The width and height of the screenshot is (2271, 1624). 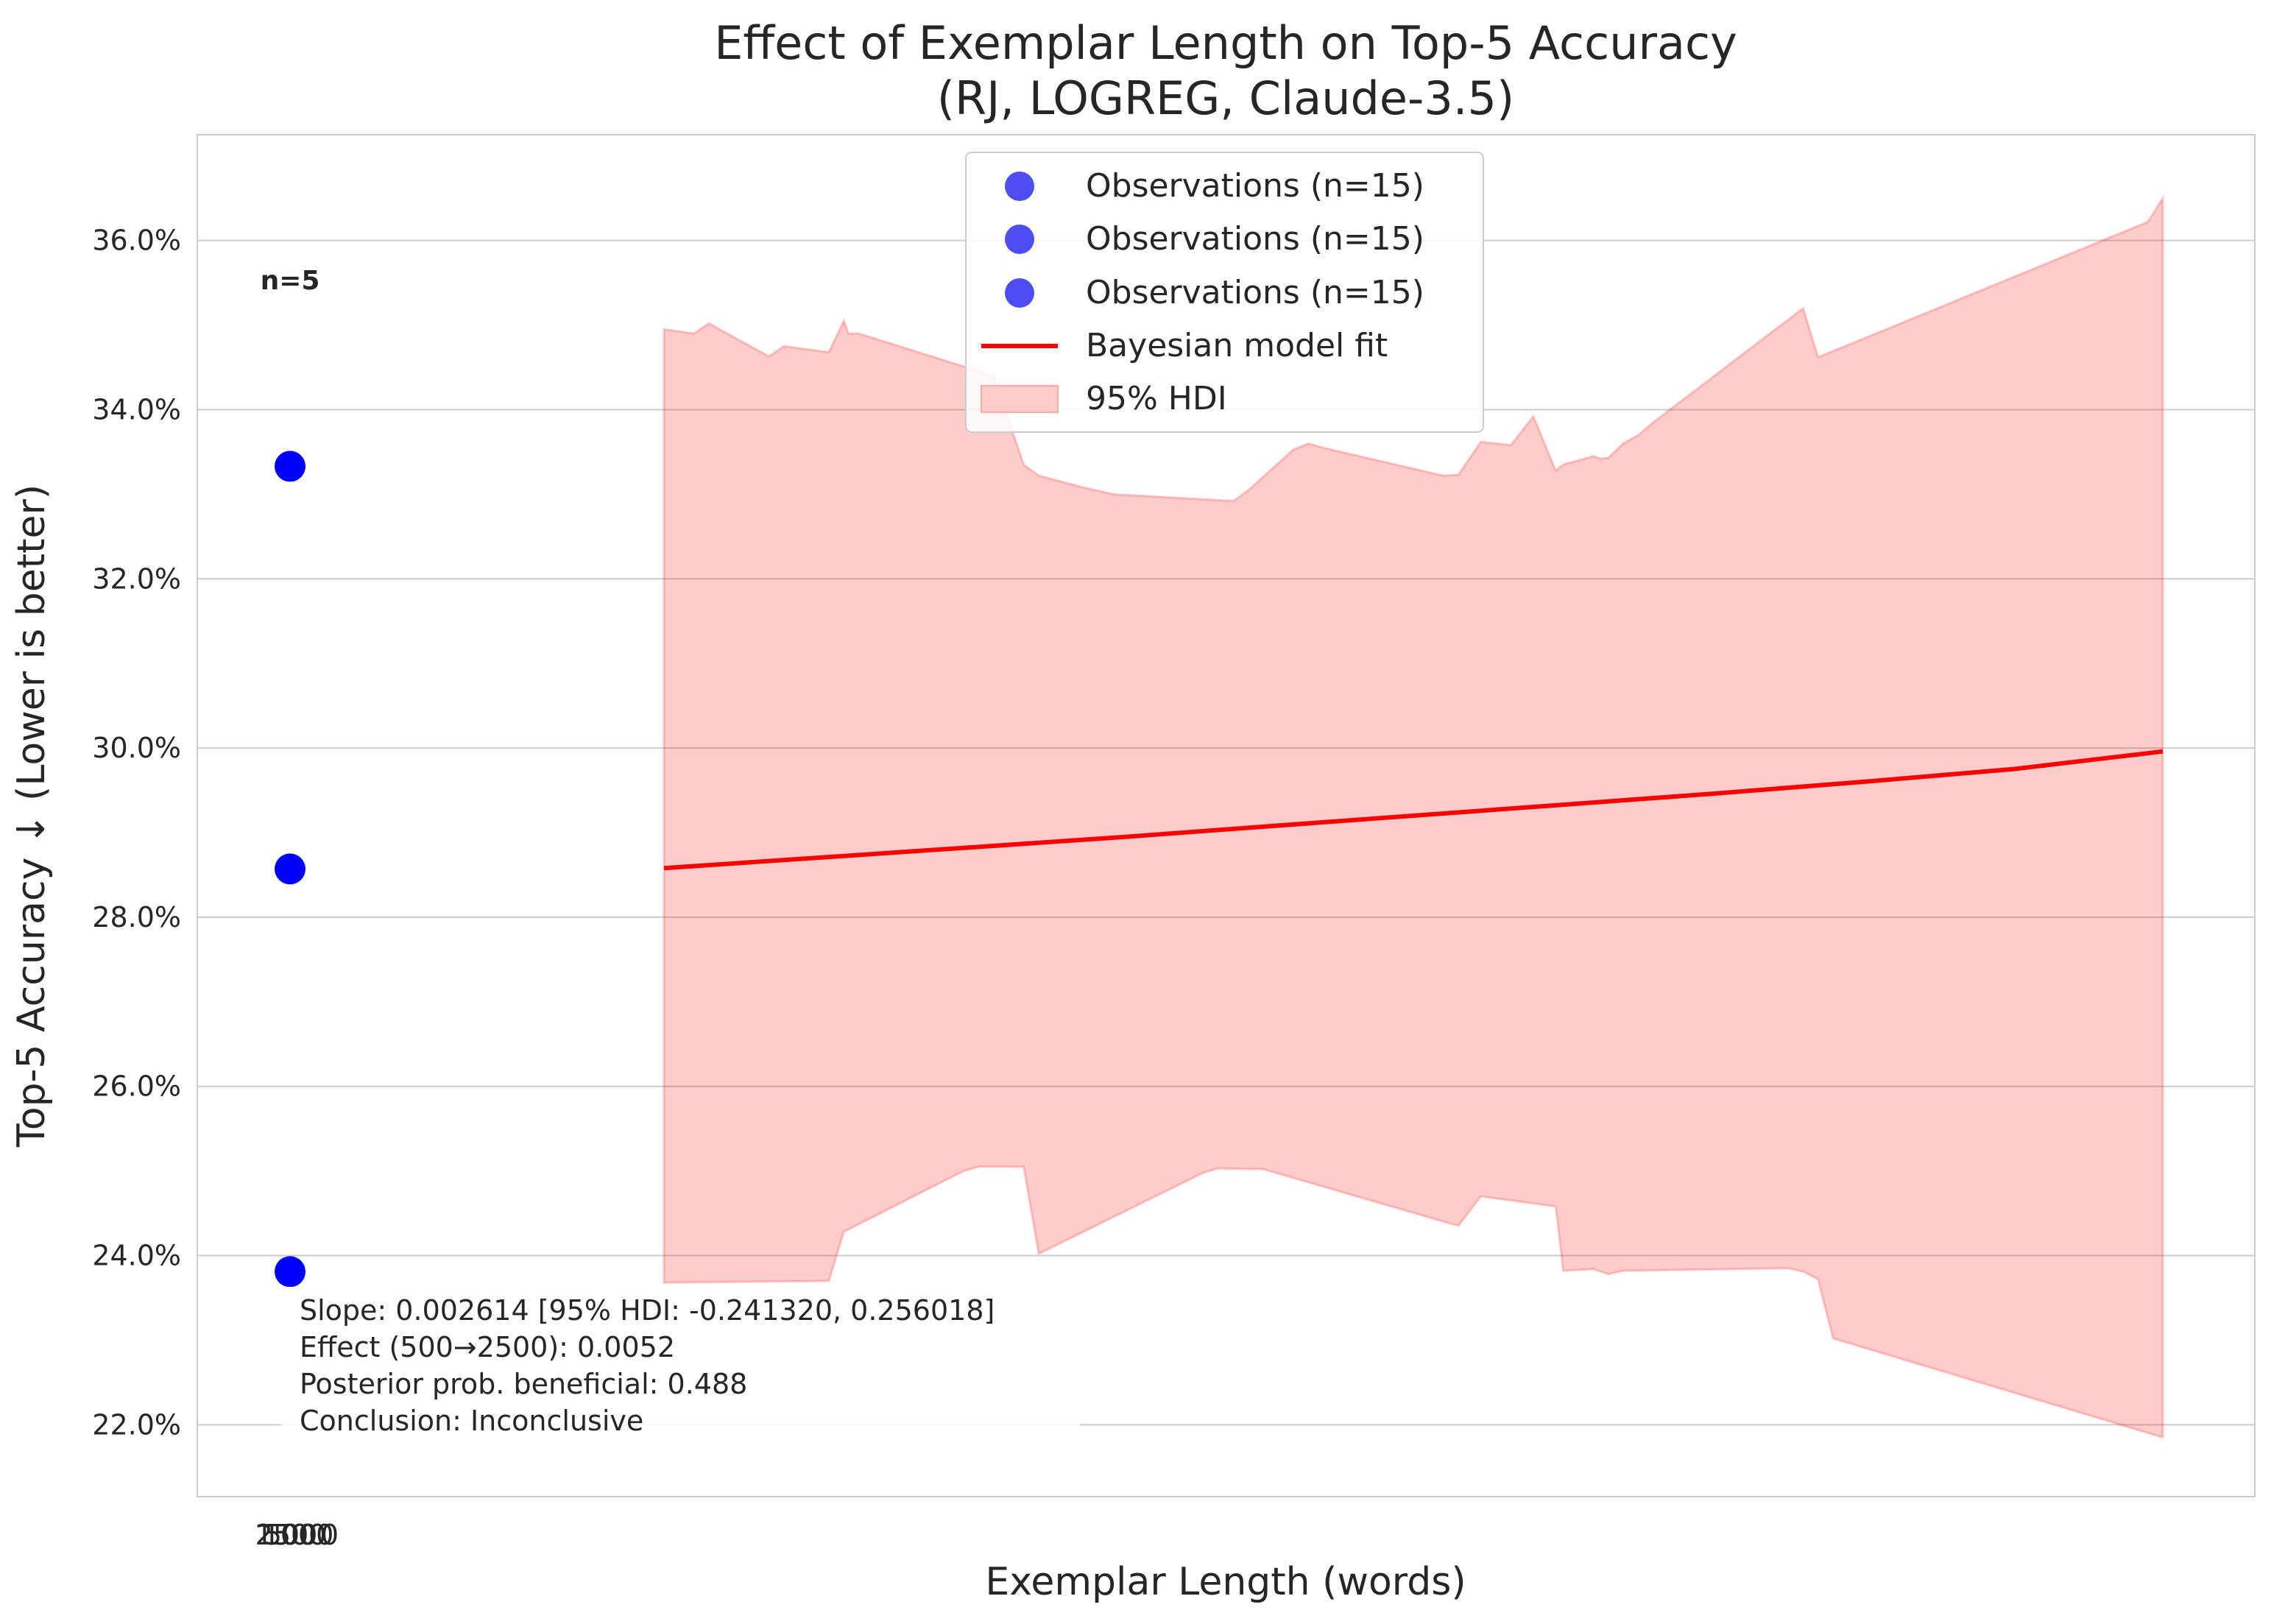 I want to click on y-tick-label: 32.0%, so click(x=136, y=578).